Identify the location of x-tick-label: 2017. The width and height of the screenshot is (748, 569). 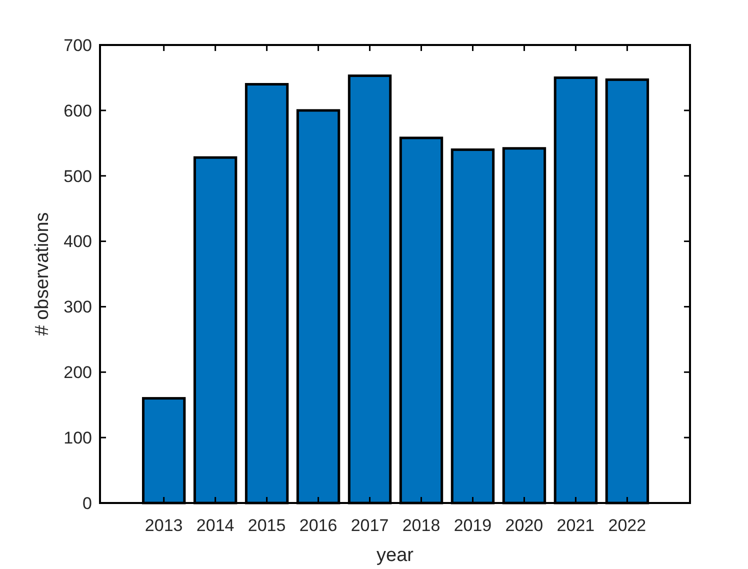
(369, 525).